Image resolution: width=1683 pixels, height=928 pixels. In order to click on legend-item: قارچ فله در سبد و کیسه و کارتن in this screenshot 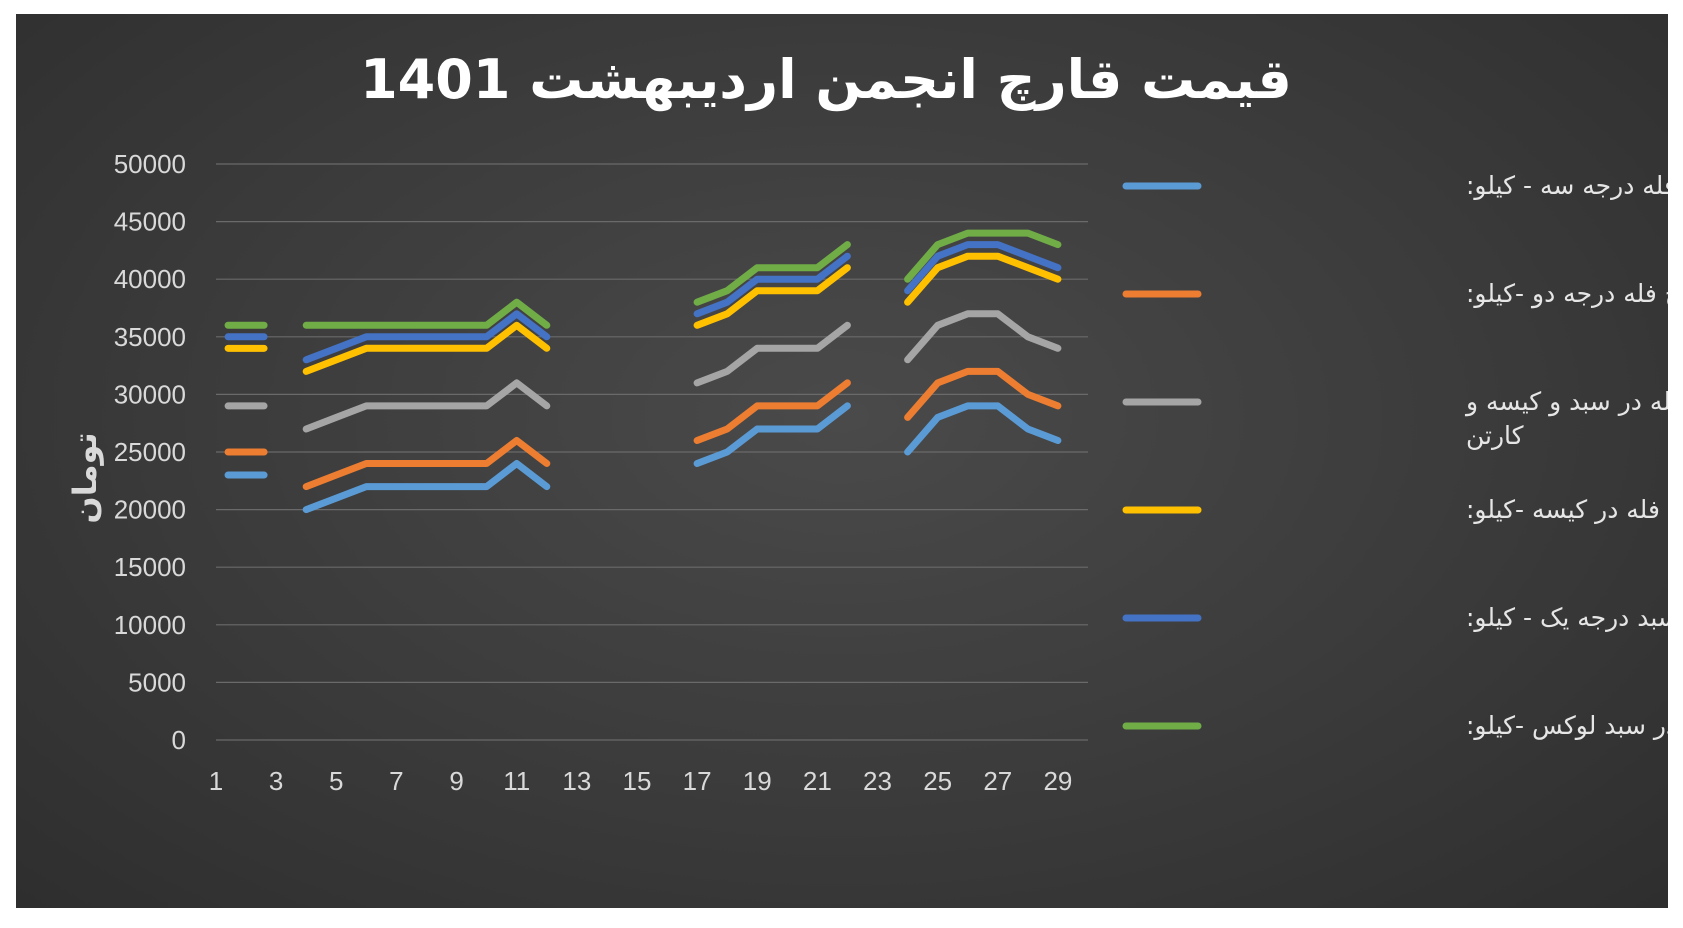, I will do `click(1395, 418)`.